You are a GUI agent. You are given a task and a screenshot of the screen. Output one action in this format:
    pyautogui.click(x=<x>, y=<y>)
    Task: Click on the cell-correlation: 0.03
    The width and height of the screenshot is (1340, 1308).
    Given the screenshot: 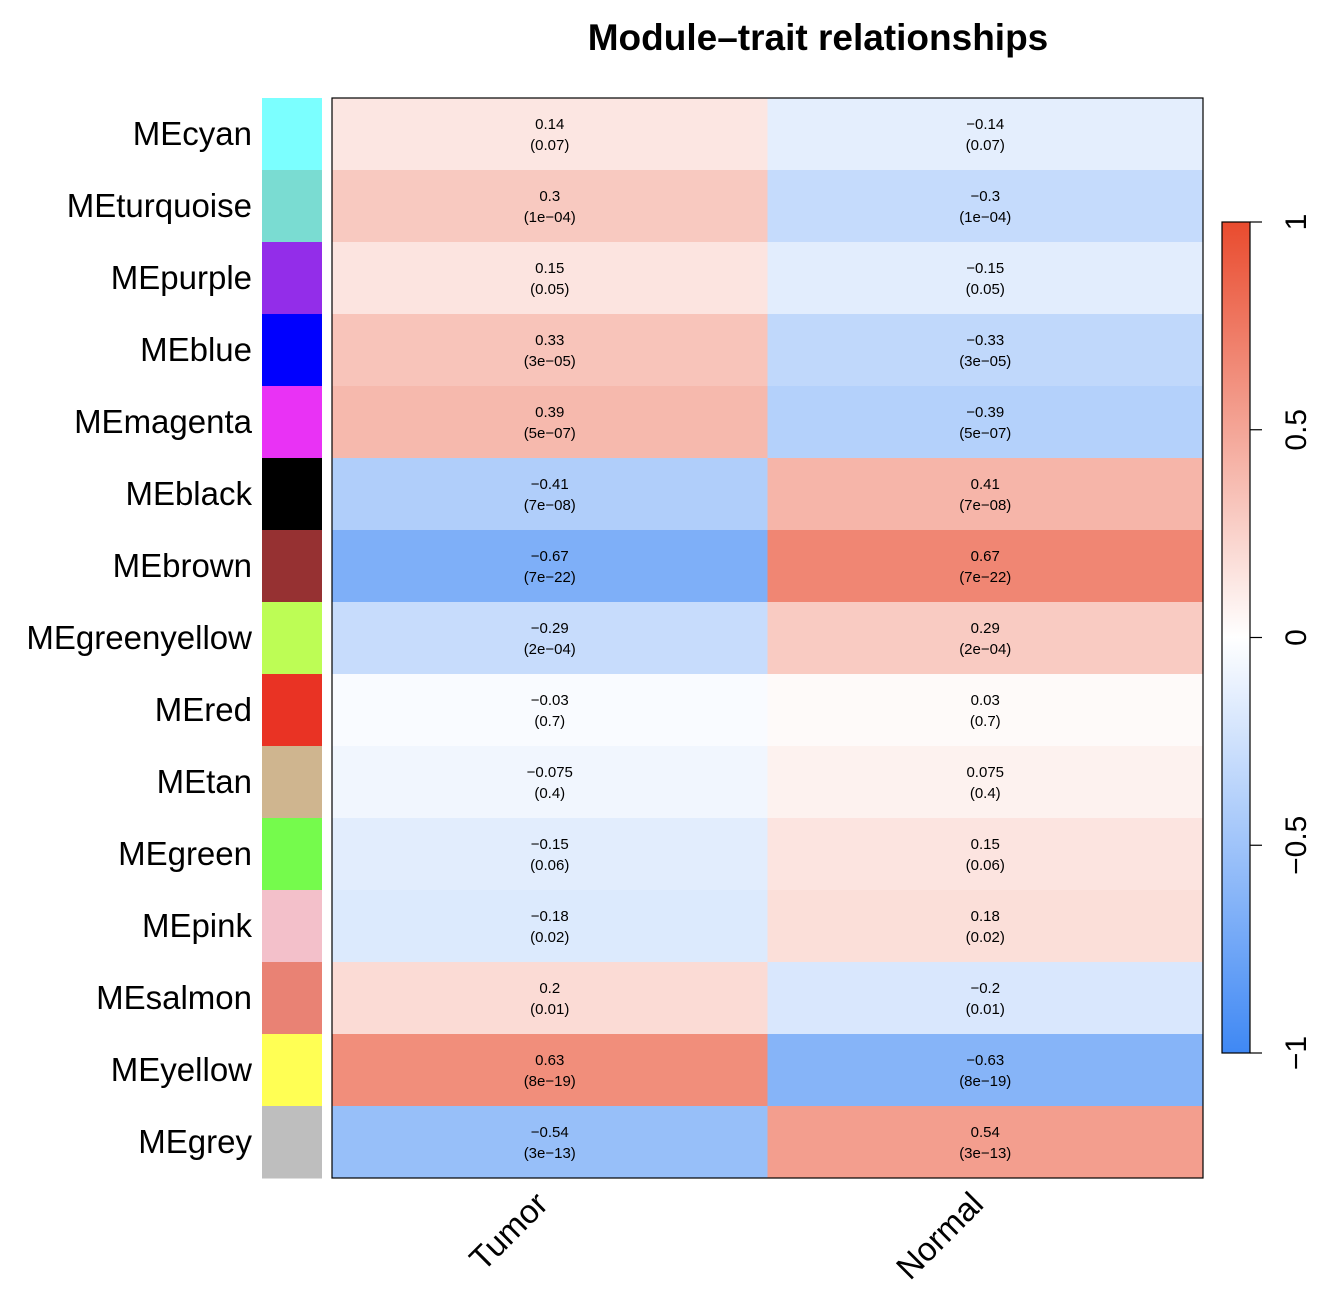 What is the action you would take?
    pyautogui.click(x=985, y=700)
    